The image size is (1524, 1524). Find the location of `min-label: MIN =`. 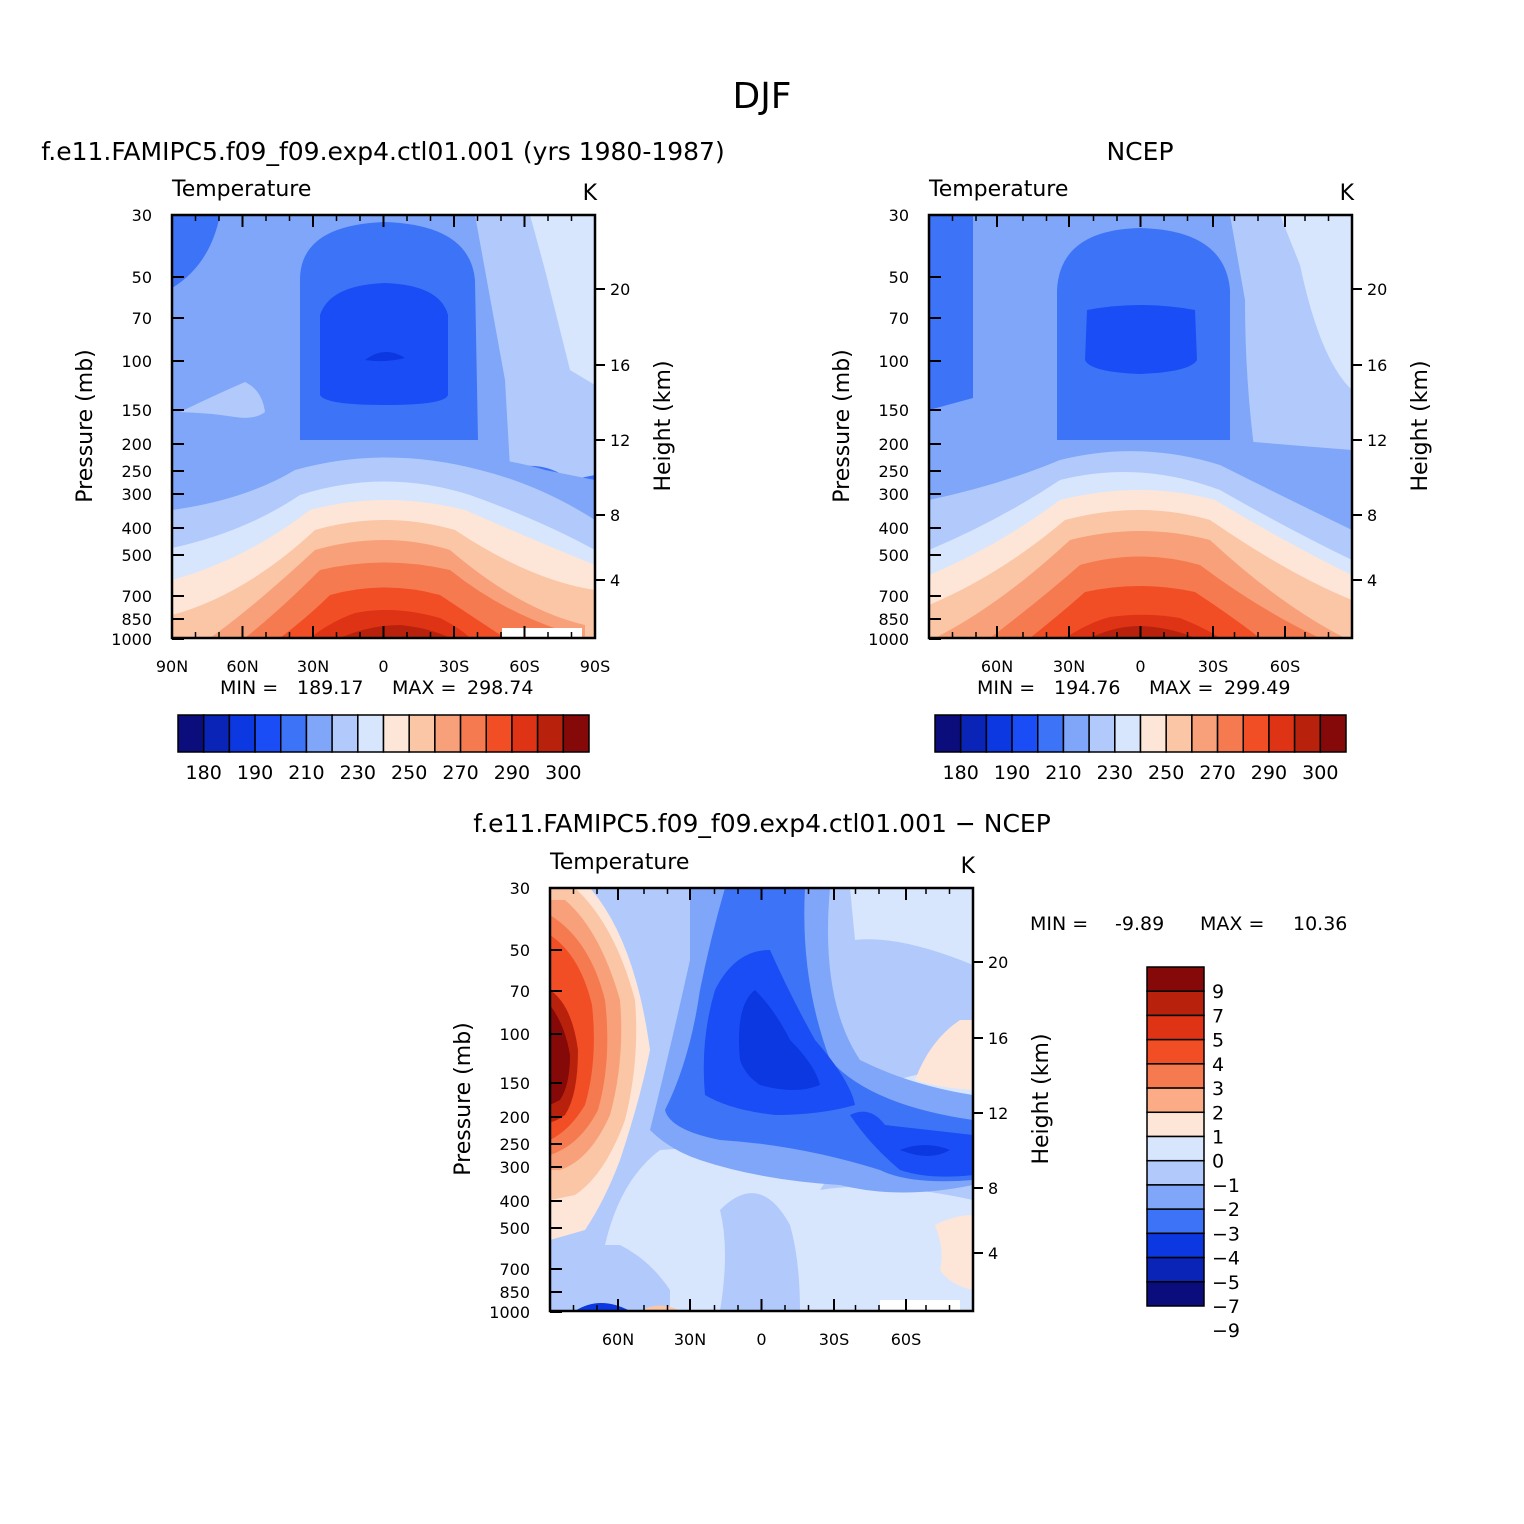

min-label: MIN = is located at coordinates (249, 688).